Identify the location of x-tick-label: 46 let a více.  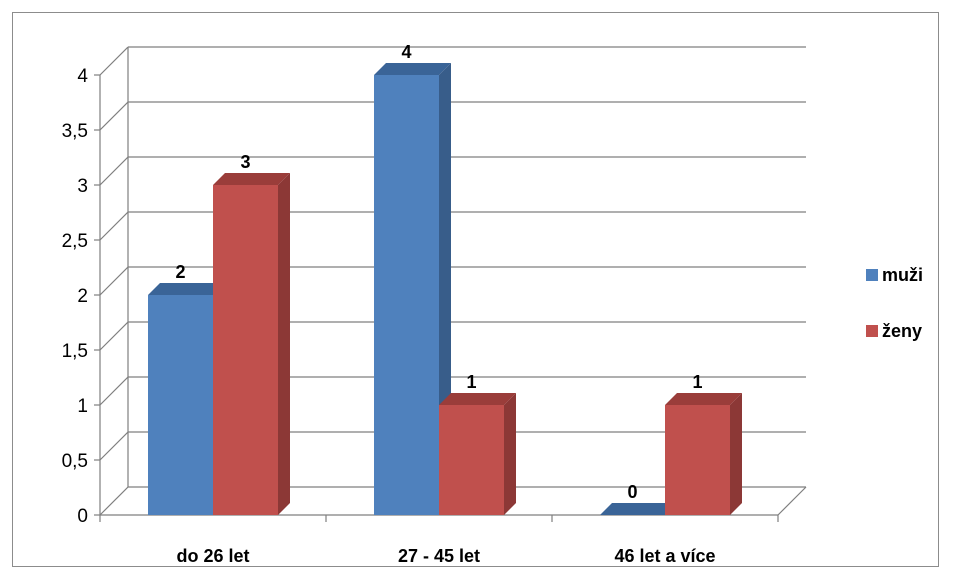
(664, 556).